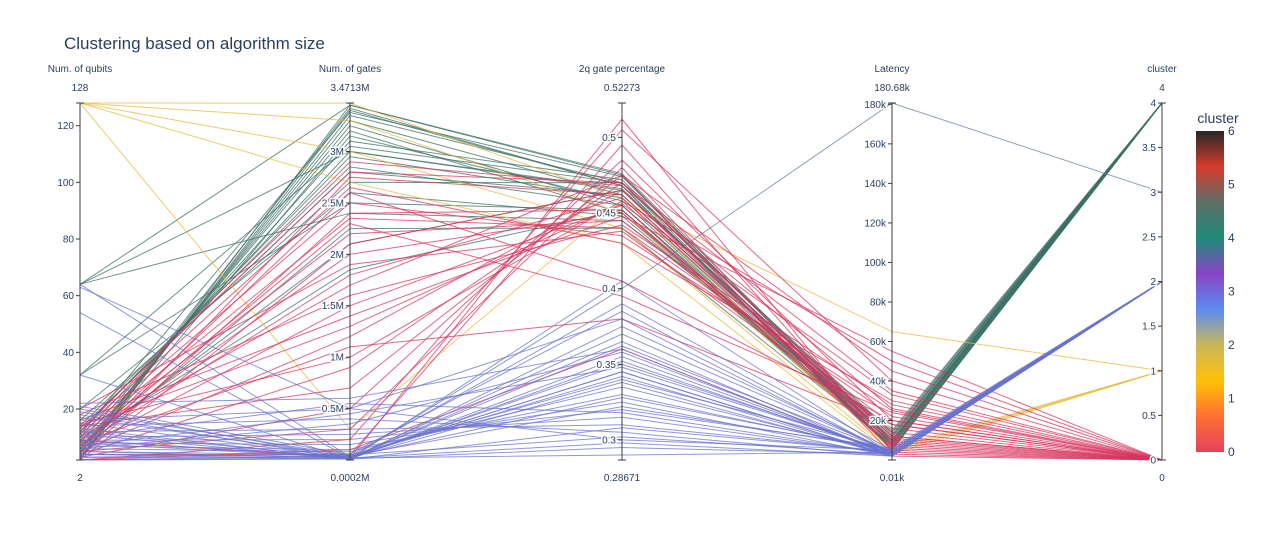 The image size is (1264, 543). Describe the element at coordinates (607, 214) in the screenshot. I see `axis-tick-label: 0.45` at that location.